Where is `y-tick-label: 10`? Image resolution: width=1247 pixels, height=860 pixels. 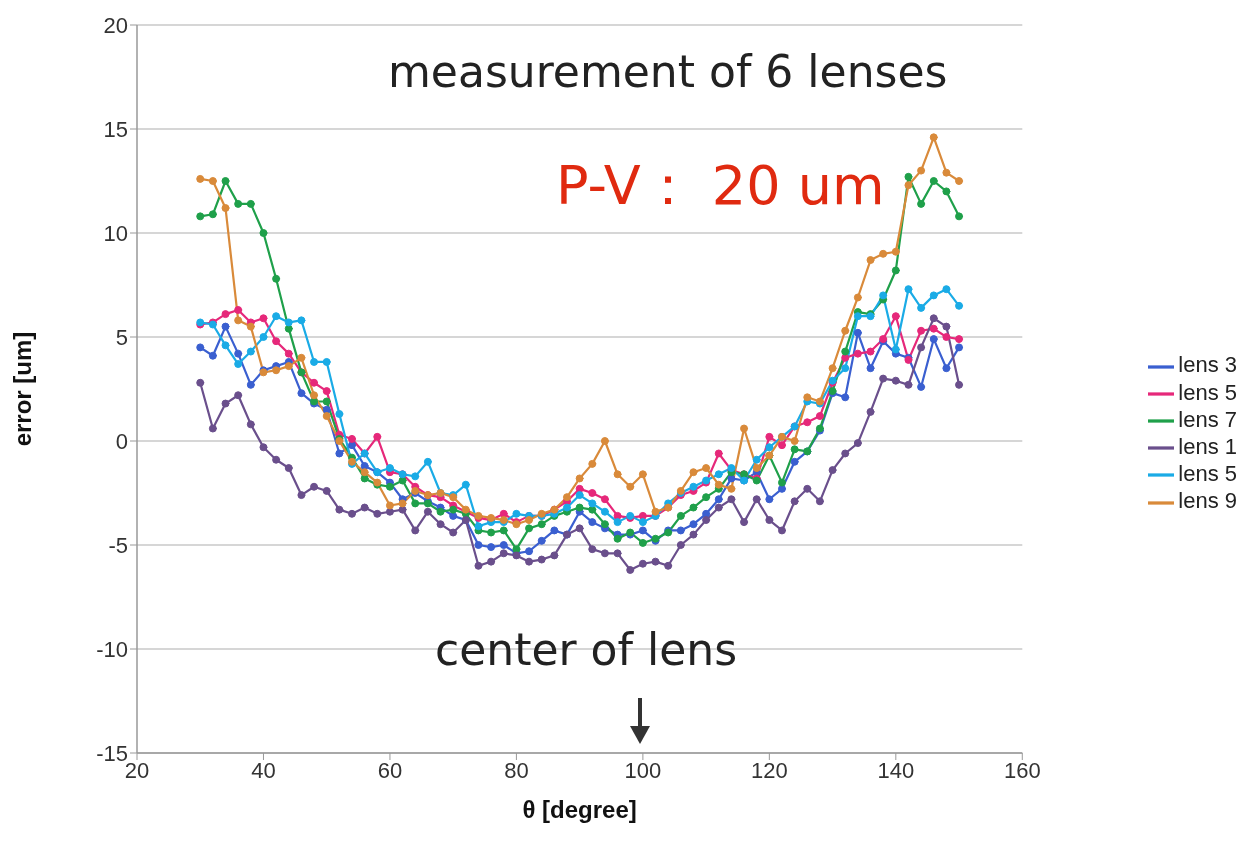 y-tick-label: 10 is located at coordinates (115, 233).